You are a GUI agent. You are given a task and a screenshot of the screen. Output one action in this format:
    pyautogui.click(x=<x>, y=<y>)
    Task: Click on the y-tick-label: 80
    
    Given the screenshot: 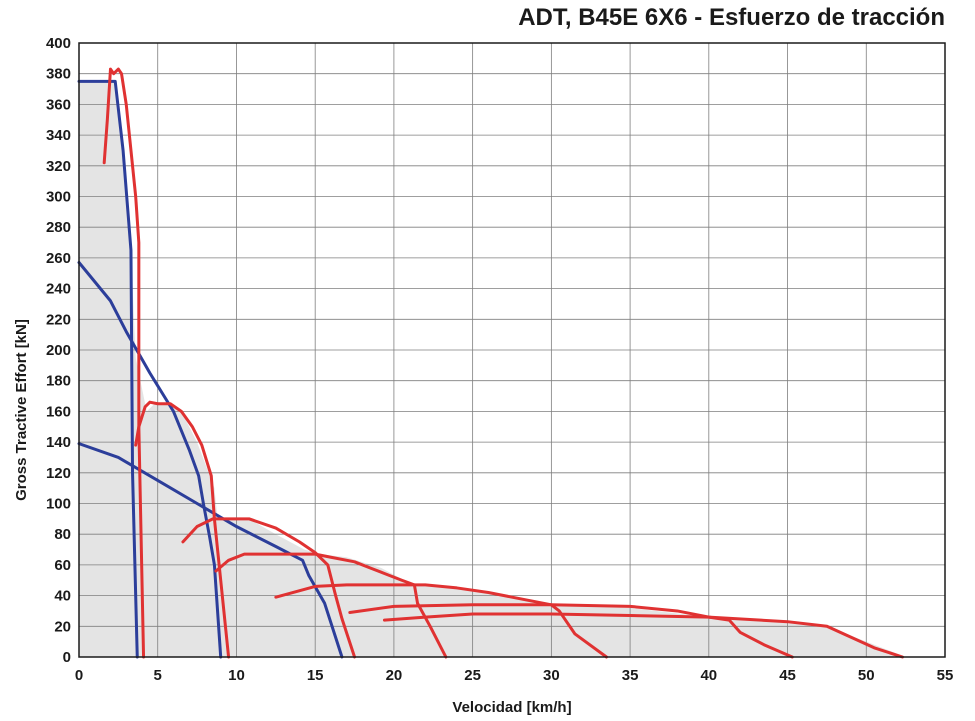 What is the action you would take?
    pyautogui.click(x=62, y=534)
    